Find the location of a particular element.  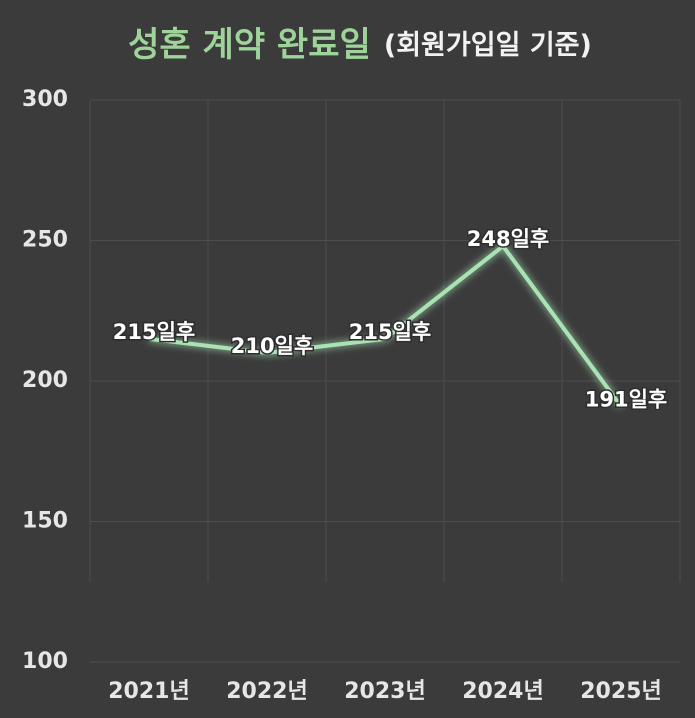

subtitle: (회원가입일 기준) is located at coordinates (488, 45).